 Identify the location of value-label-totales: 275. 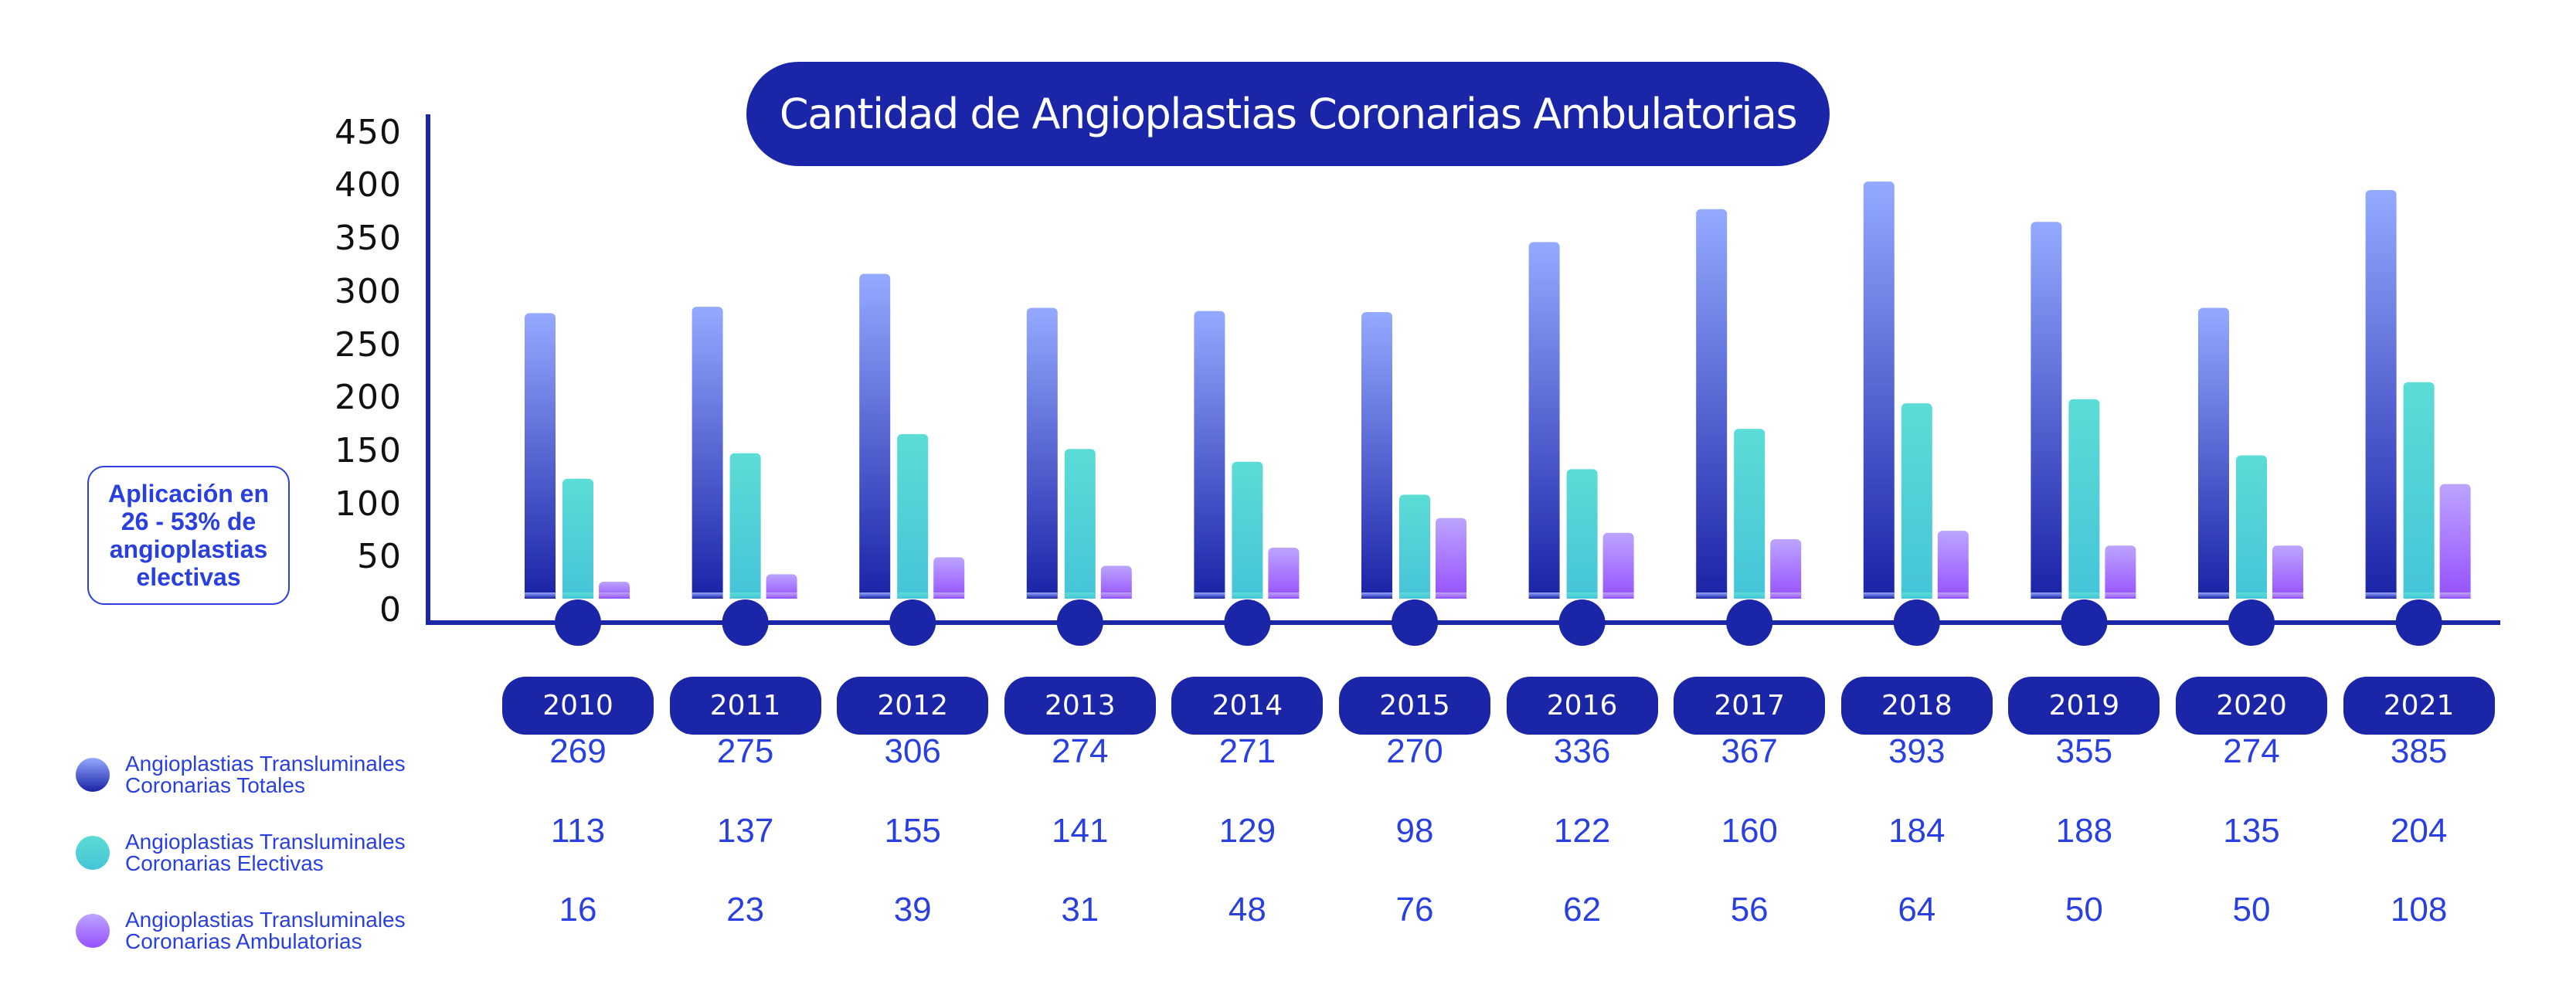
(745, 751).